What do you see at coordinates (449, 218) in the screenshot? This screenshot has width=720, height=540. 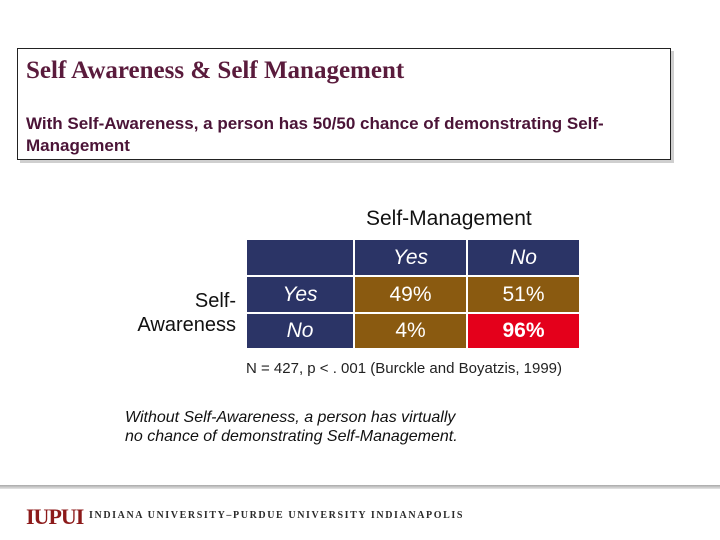 I see `column-group-label: Self-Management` at bounding box center [449, 218].